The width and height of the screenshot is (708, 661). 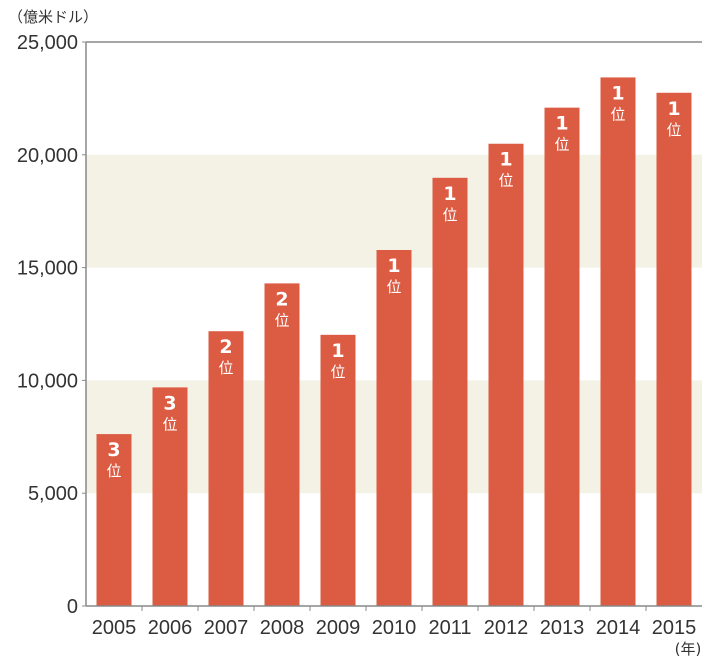 What do you see at coordinates (688, 649) in the screenshot?
I see `x-axis-unit-label: (年)` at bounding box center [688, 649].